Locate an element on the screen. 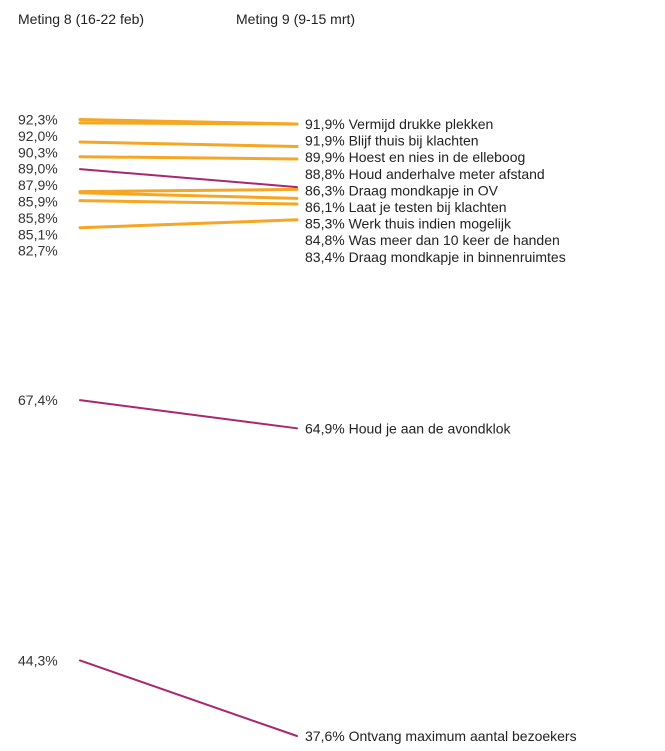 Image resolution: width=665 pixels, height=751 pixels. right-series-label: 88,8% Houd anderhalve meter afstand is located at coordinates (425, 174).